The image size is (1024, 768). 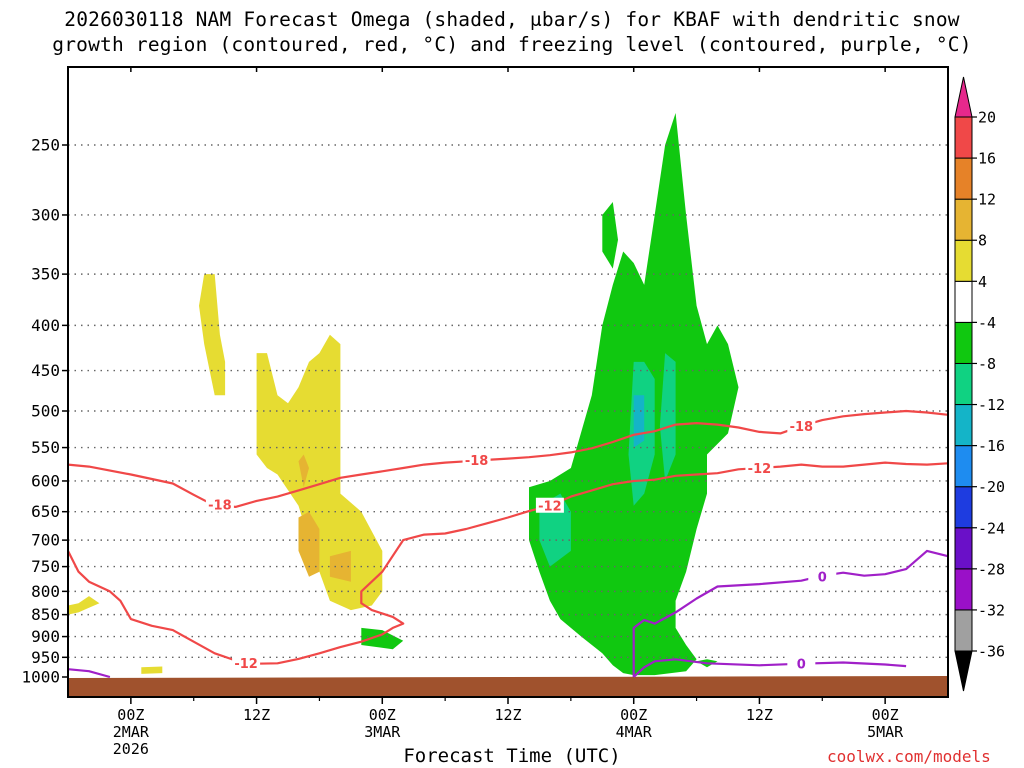 I want to click on y-tick-label-400: 400, so click(x=45, y=325).